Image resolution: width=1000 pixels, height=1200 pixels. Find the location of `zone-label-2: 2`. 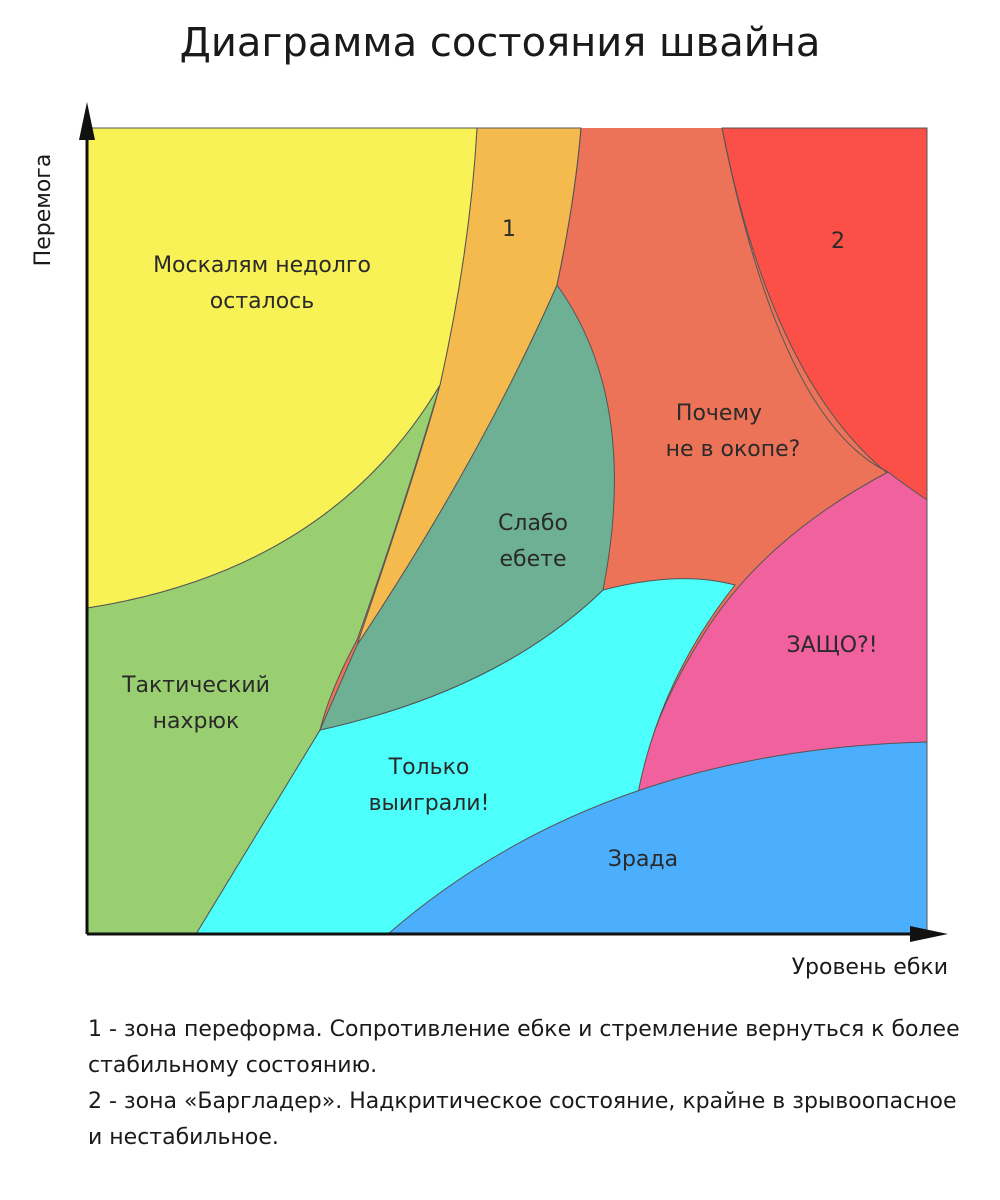

zone-label-2: 2 is located at coordinates (838, 241).